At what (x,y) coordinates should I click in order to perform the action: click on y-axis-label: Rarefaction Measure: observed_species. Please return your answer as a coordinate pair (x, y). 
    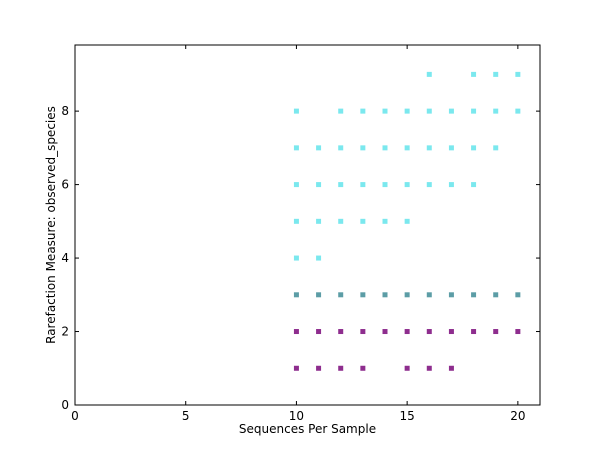
    Looking at the image, I should click on (51, 225).